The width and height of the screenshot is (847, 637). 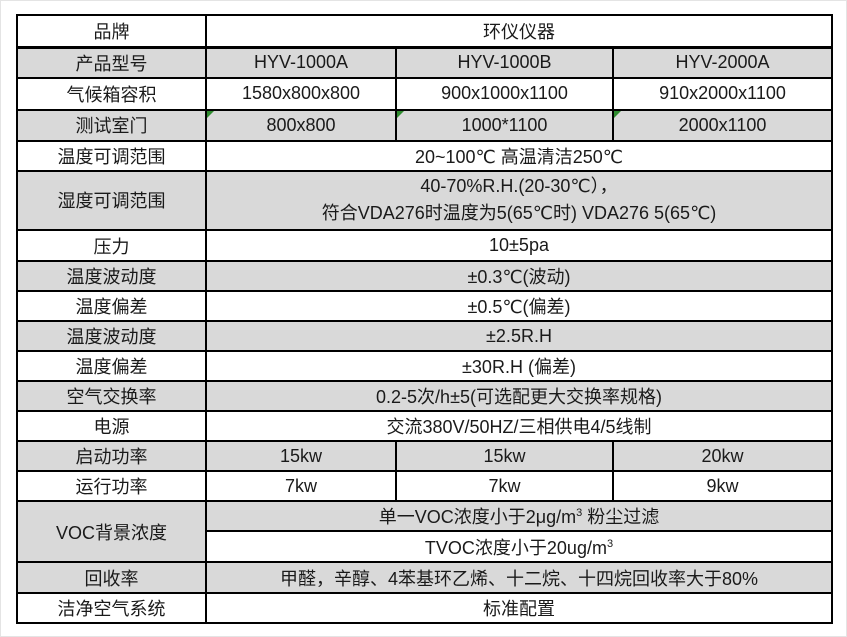 I want to click on table-row-clean-air-system: 洁净空气系统 标准配置, so click(x=424, y=608).